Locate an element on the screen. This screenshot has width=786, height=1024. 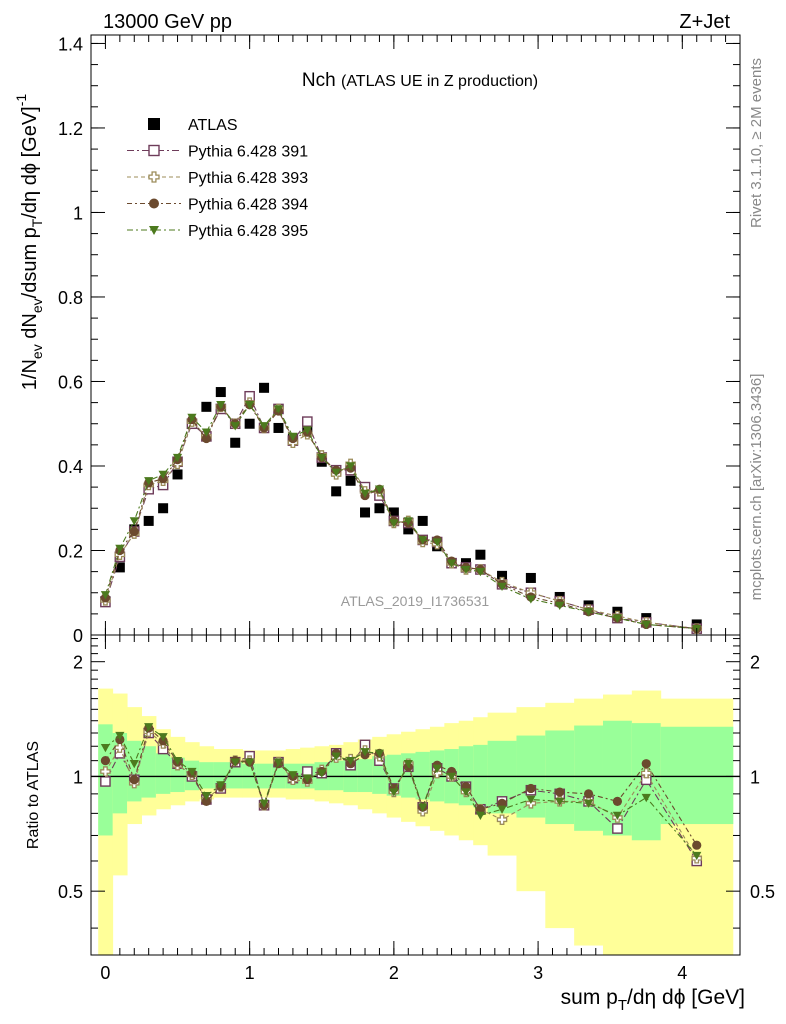
main-y-tick-label: 1.2 is located at coordinates (70, 129).